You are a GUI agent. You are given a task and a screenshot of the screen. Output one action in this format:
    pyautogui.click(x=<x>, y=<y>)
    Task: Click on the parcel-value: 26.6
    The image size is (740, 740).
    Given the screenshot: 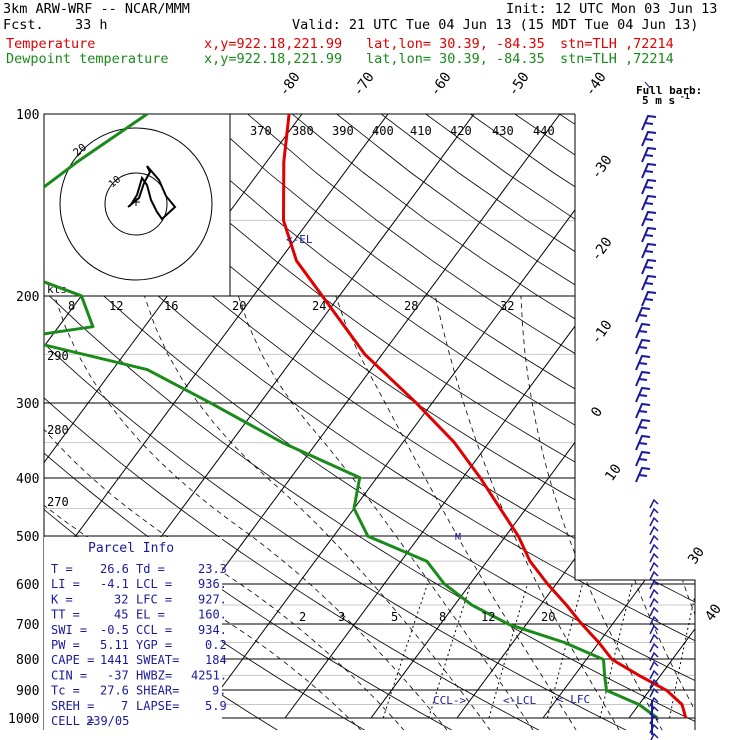 What is the action you would take?
    pyautogui.click(x=114, y=569)
    